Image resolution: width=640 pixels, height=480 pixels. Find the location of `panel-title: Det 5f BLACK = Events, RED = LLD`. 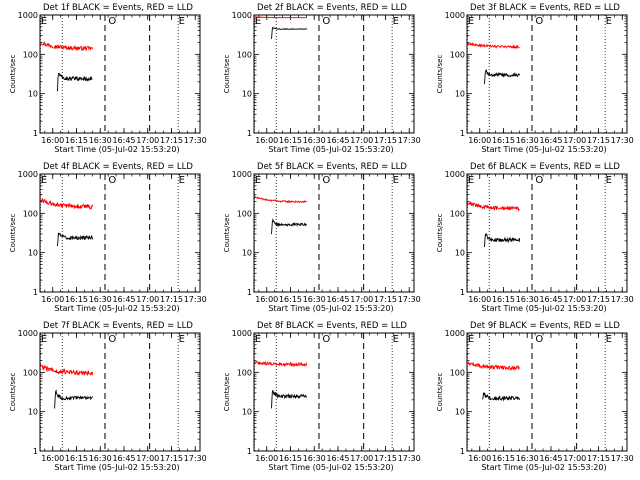

panel-title: Det 5f BLACK = Events, RED = LLD is located at coordinates (332, 167).